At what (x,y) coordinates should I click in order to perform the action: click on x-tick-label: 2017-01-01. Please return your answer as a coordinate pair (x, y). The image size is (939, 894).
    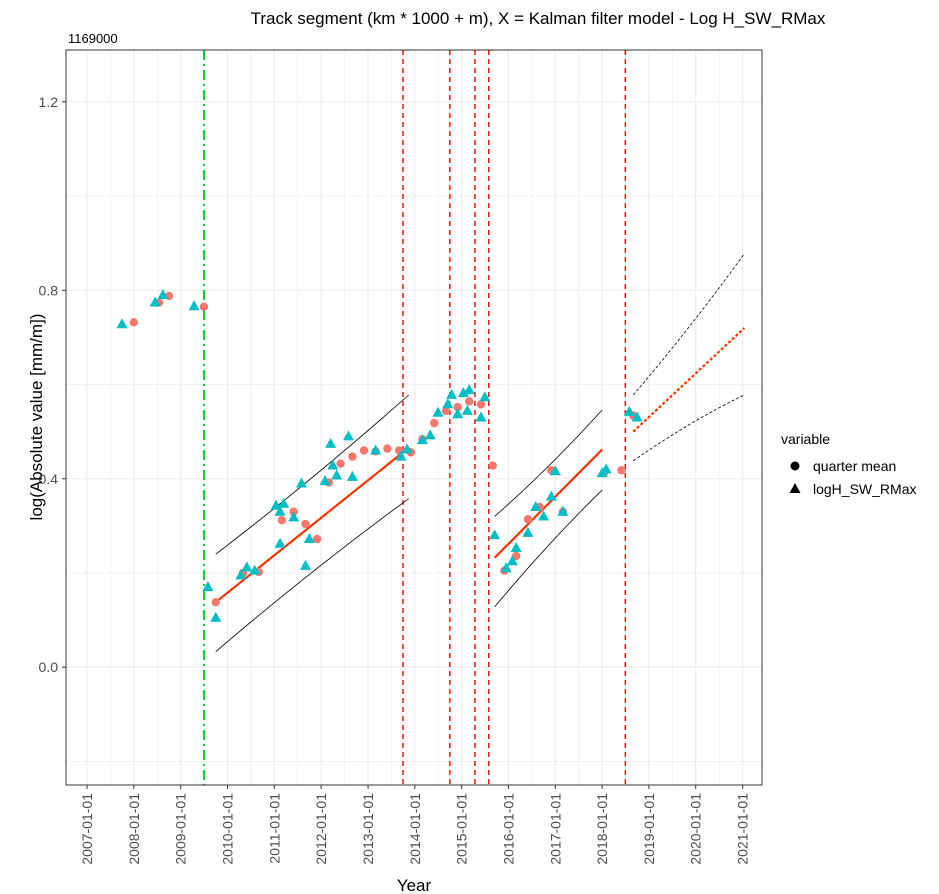
    Looking at the image, I should click on (555, 829).